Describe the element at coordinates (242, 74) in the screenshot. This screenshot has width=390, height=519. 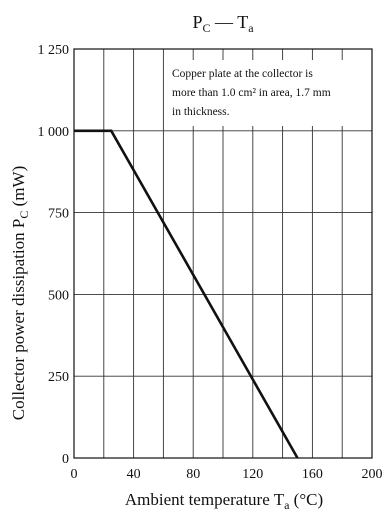
I see `annotation-line-1: Copper plate at the collector is` at that location.